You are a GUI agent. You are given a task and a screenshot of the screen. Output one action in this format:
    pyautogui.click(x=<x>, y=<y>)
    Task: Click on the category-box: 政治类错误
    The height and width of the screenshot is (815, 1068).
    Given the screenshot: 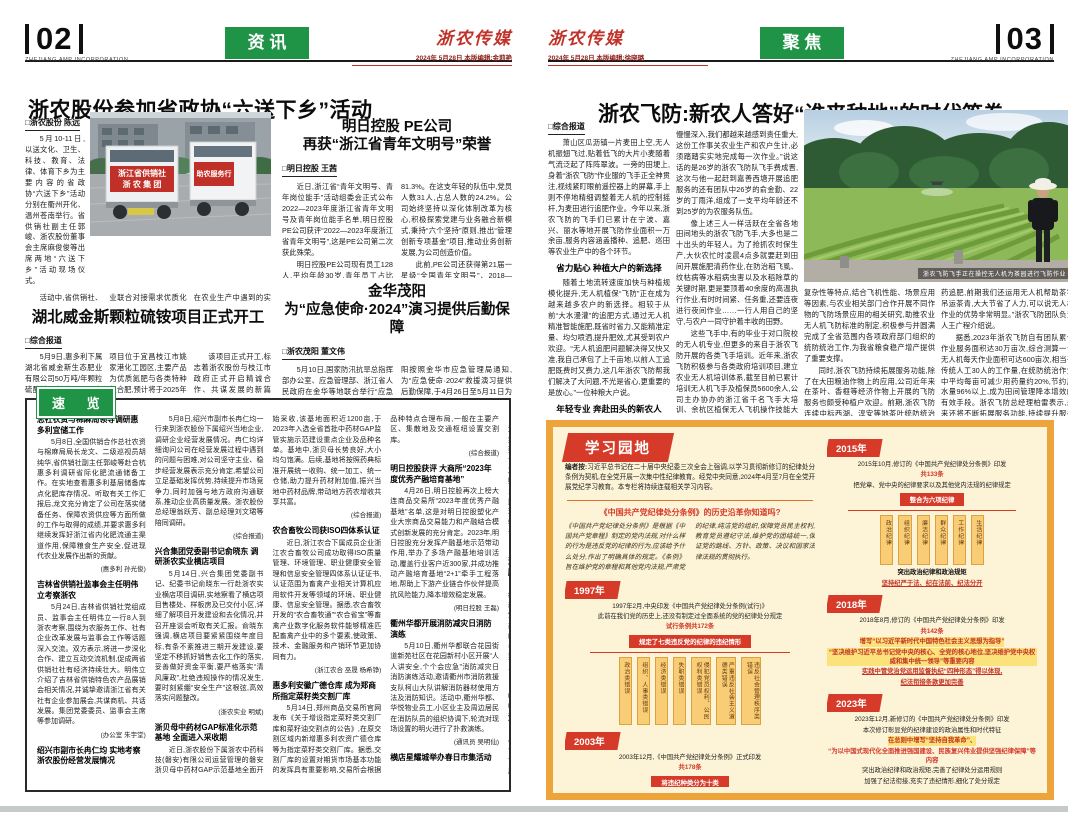 What is the action you would take?
    pyautogui.click(x=625, y=690)
    